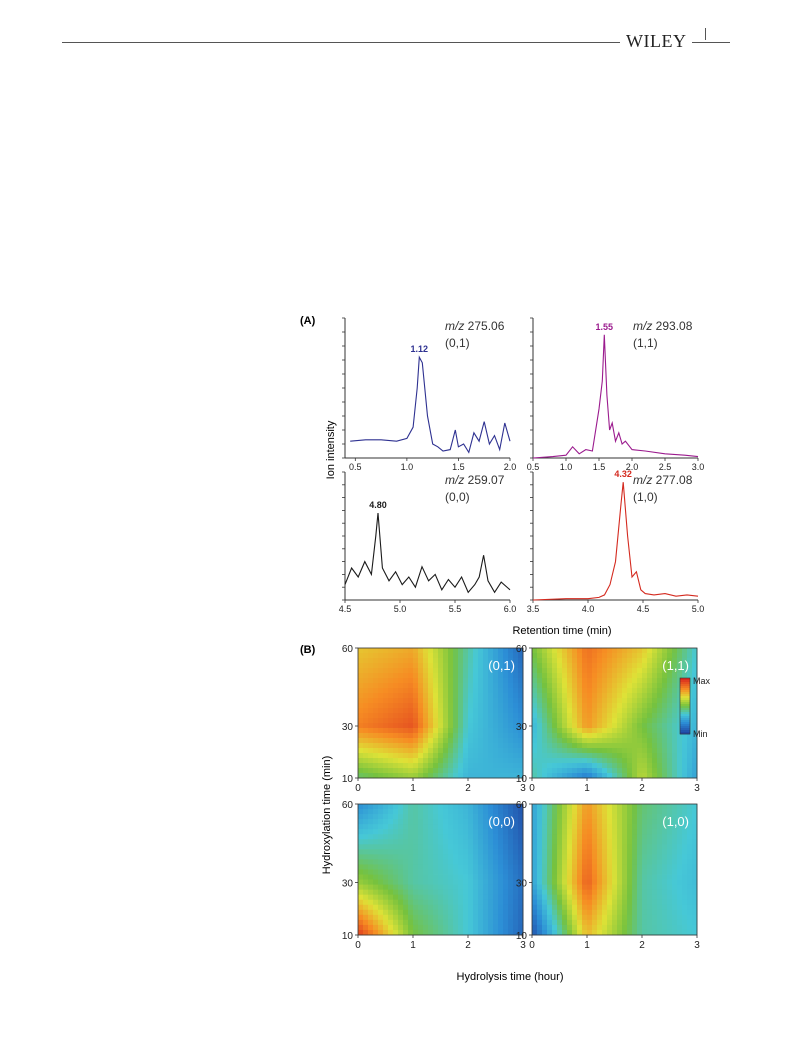 The width and height of the screenshot is (793, 1043). Describe the element at coordinates (440, 713) in the screenshot. I see `heatmap-frame` at that location.